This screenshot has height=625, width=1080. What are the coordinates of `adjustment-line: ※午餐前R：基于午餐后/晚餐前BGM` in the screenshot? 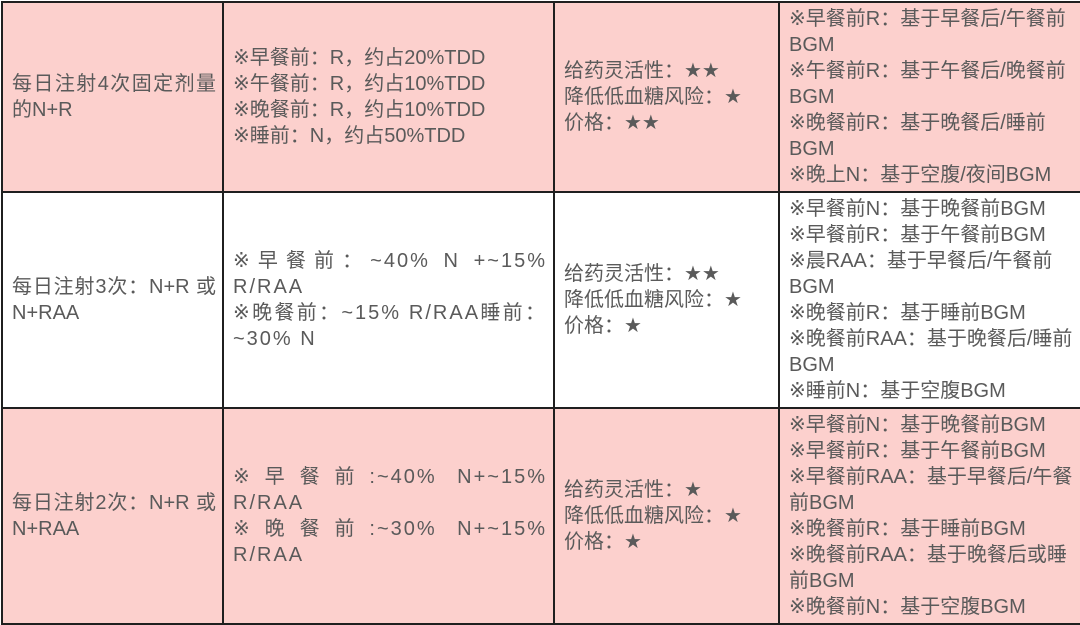 It's located at (927, 84).